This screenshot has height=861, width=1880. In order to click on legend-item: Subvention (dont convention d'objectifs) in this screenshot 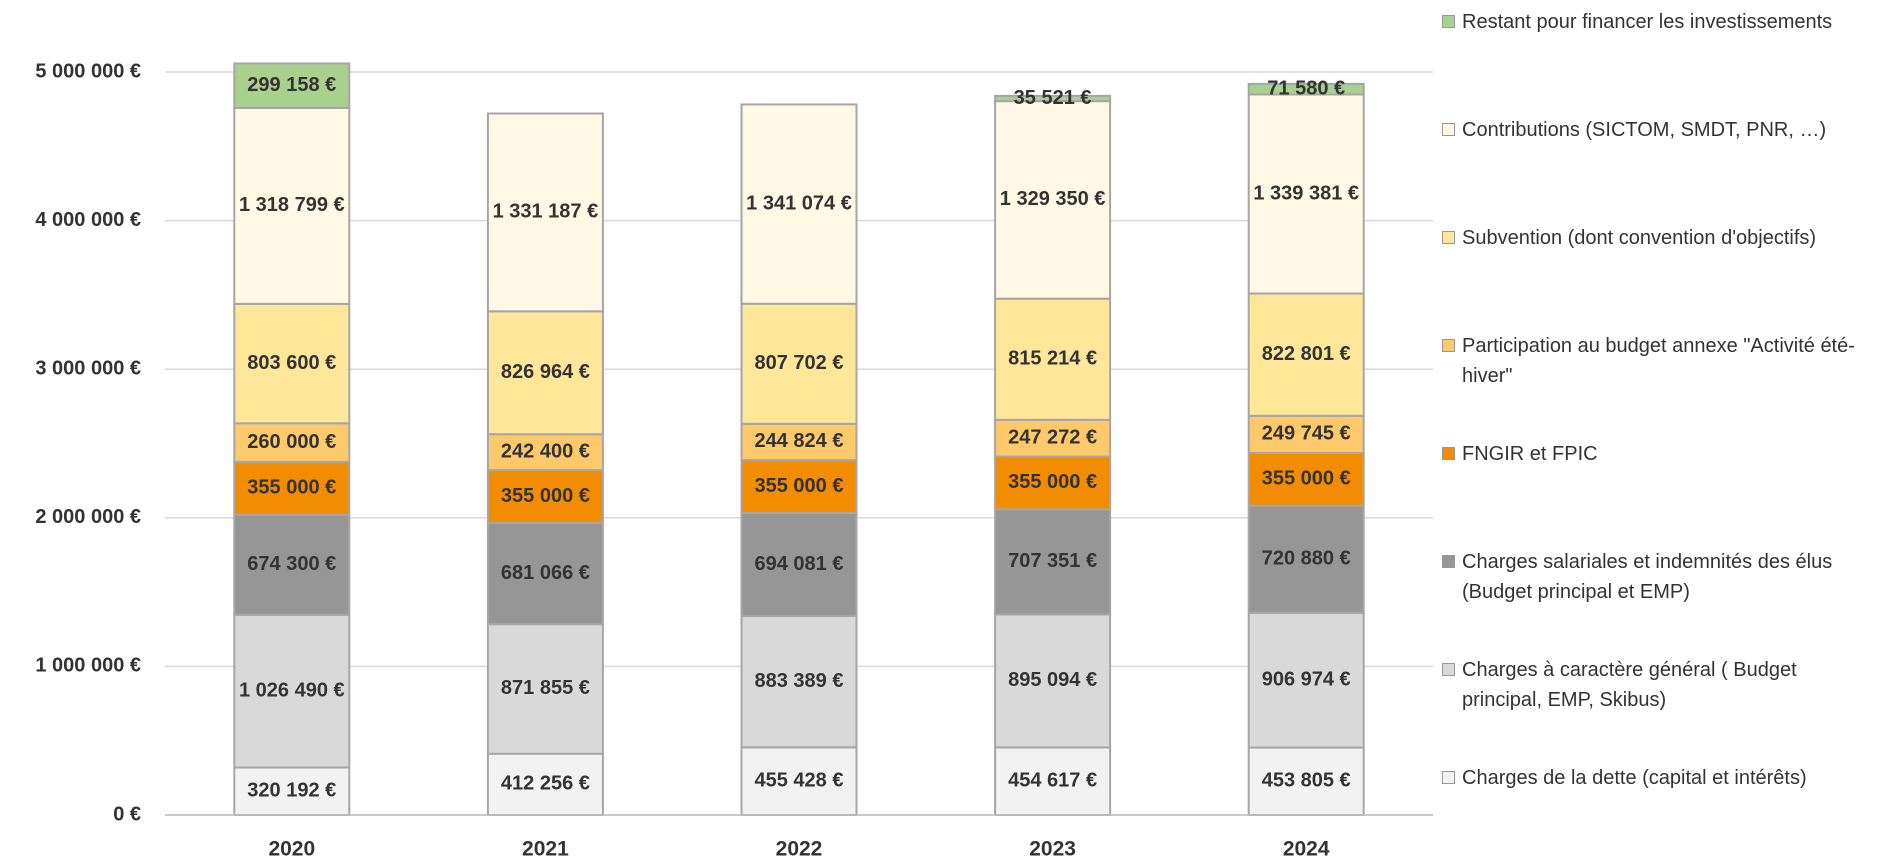, I will do `click(1655, 238)`.